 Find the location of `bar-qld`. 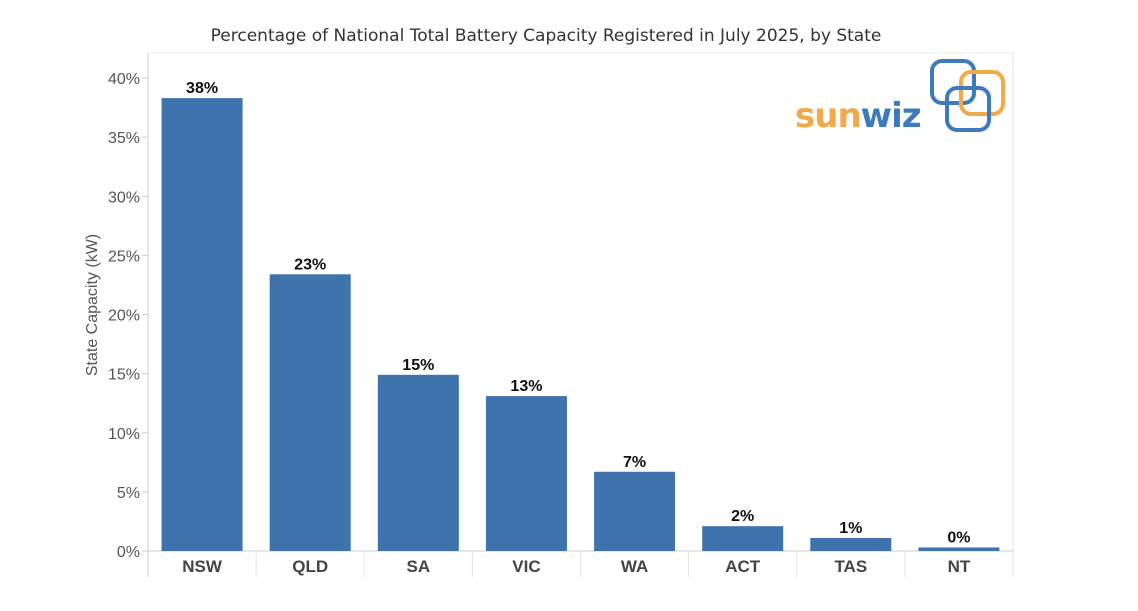

bar-qld is located at coordinates (310, 412).